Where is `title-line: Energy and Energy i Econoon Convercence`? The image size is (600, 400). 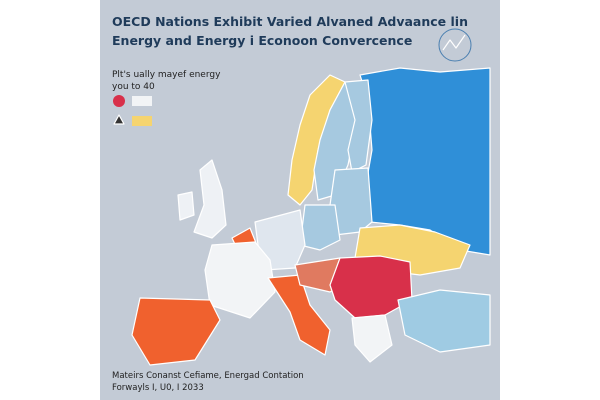
title-line: Energy and Energy i Econoon Convercence is located at coordinates (262, 40).